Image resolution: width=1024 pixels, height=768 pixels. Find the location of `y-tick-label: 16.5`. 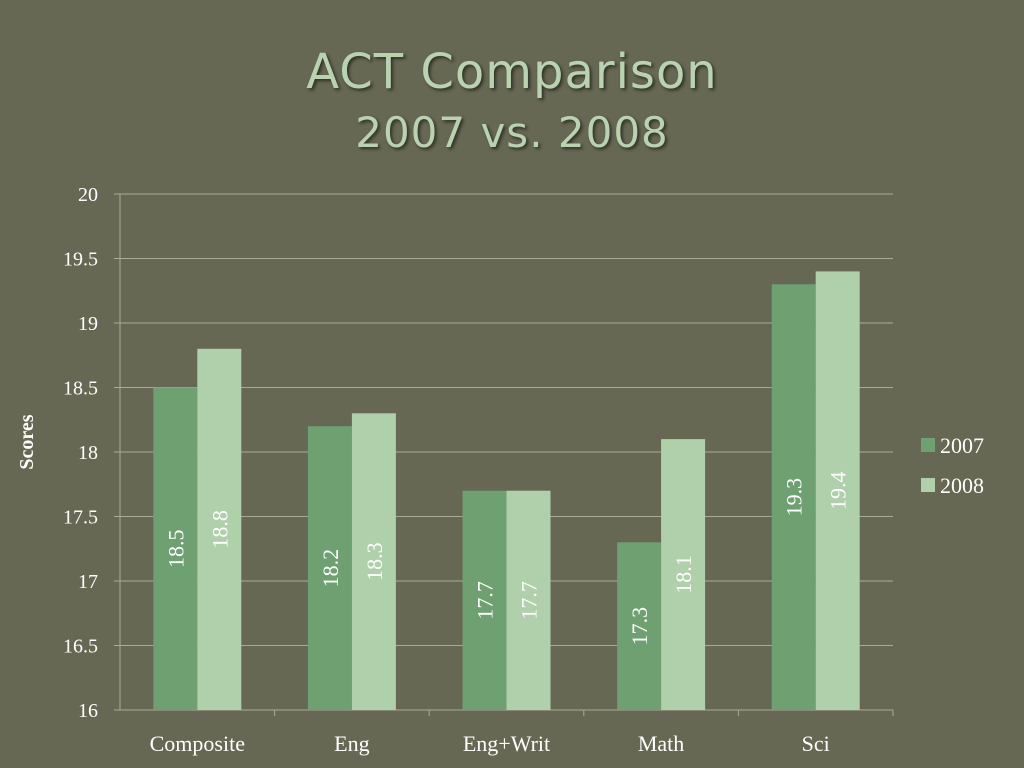

y-tick-label: 16.5 is located at coordinates (80, 647).